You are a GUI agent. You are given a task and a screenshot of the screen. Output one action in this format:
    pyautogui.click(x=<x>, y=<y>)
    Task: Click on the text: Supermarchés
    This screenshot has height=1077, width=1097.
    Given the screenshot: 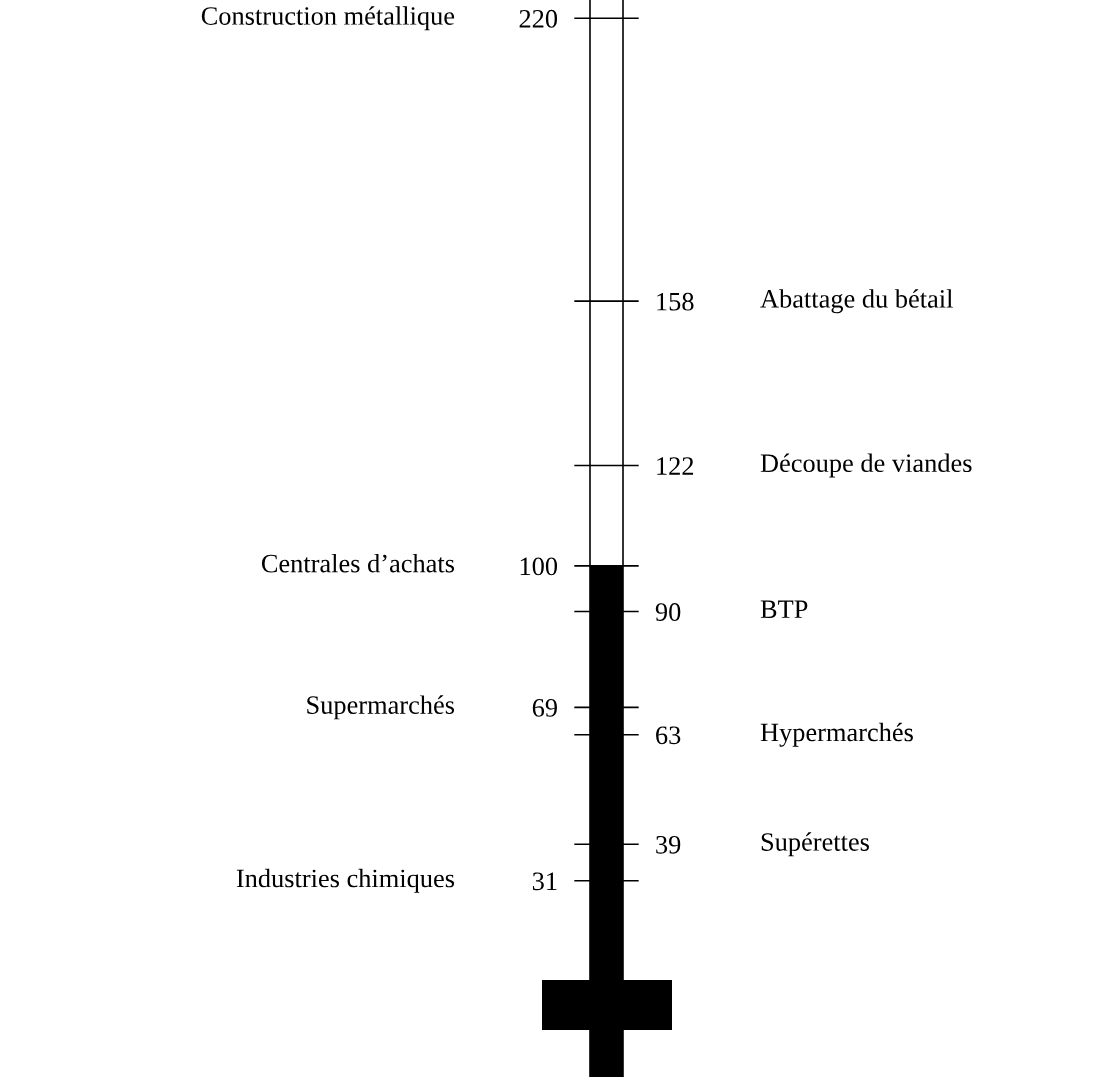 What is the action you would take?
    pyautogui.click(x=381, y=707)
    